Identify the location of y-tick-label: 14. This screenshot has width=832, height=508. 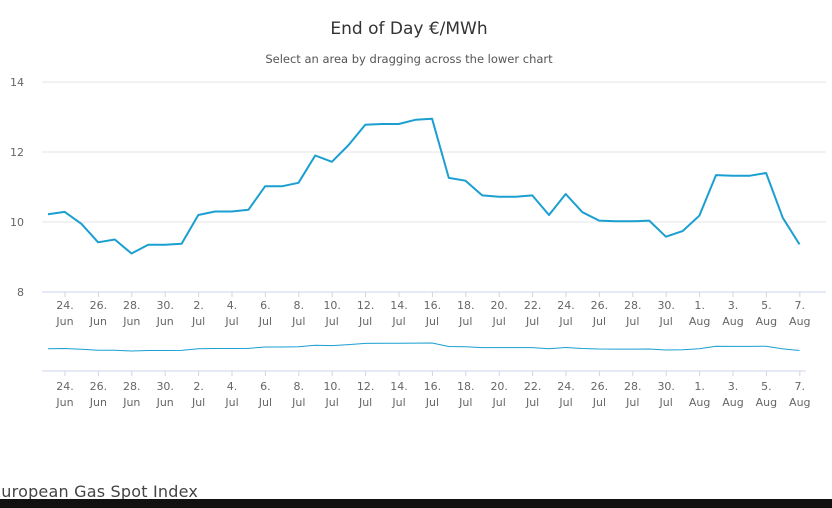
(17, 82).